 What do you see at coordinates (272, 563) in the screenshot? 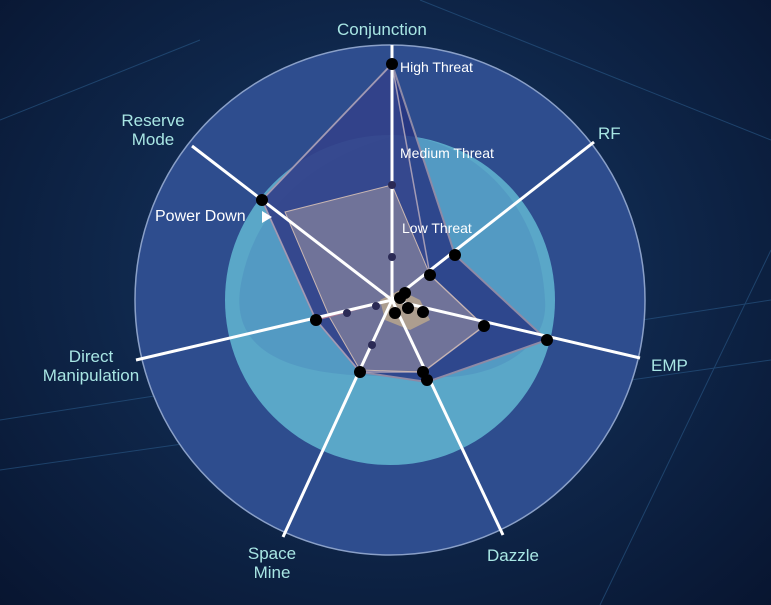
I see `axis-label-space-mine: Space Mine` at bounding box center [272, 563].